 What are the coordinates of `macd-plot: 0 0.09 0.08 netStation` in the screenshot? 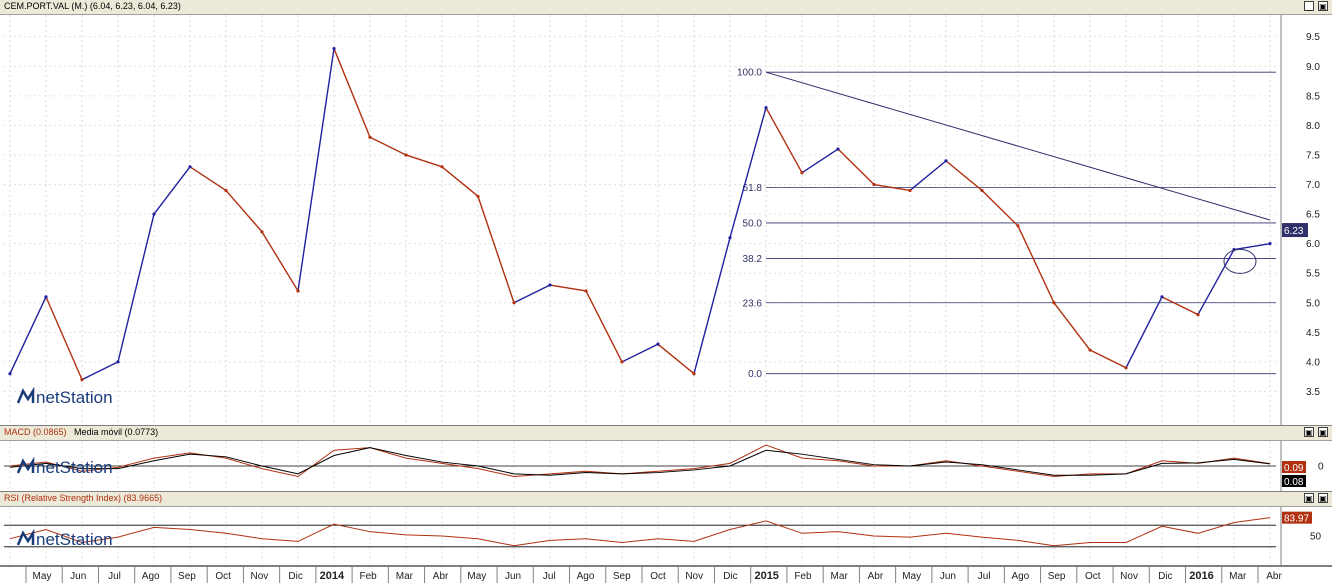 It's located at (666, 466).